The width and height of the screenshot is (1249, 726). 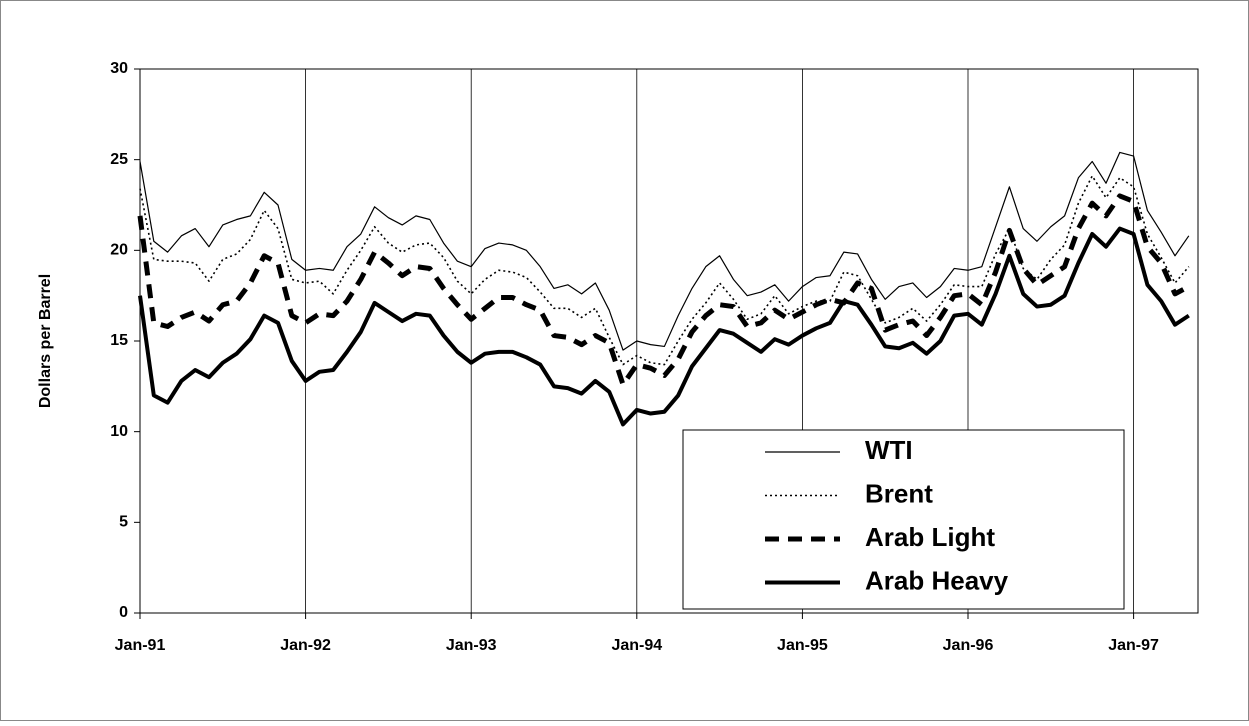 What do you see at coordinates (119, 431) in the screenshot?
I see `y-tick-label: 10` at bounding box center [119, 431].